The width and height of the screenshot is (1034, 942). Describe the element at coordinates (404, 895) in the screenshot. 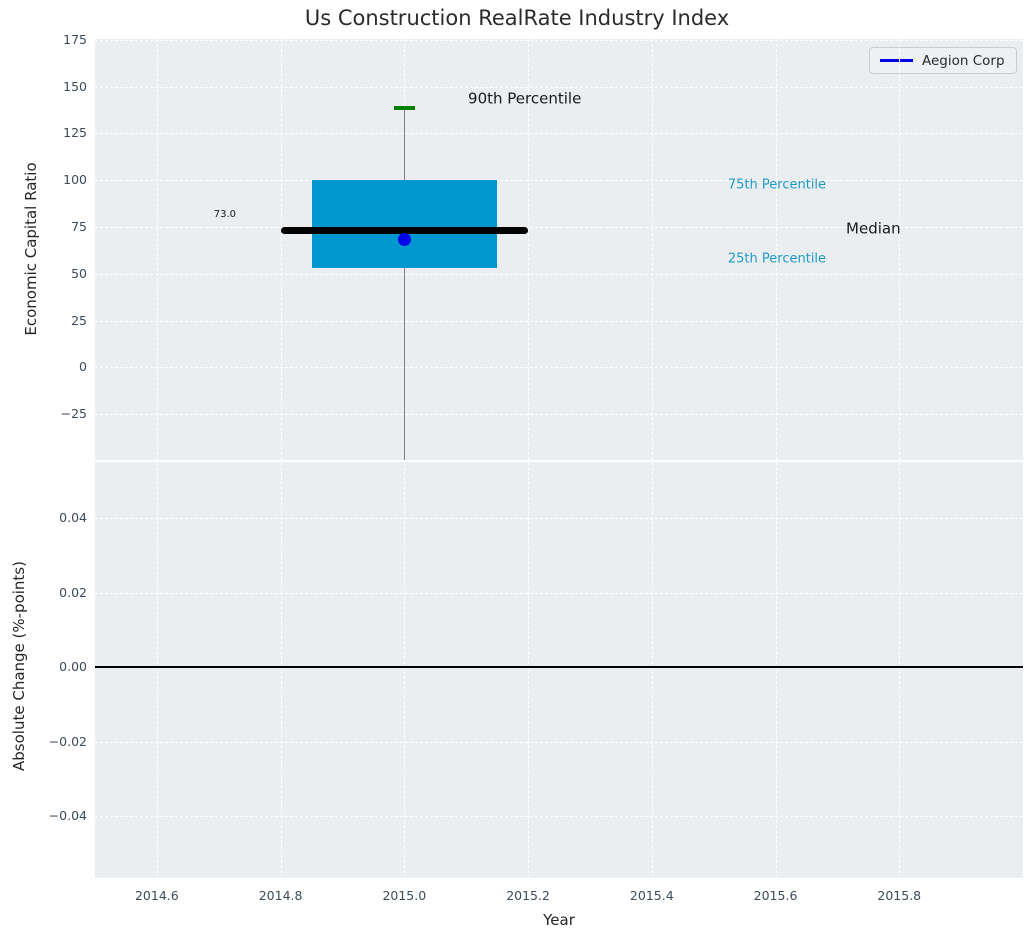

I see `x-tick-label: 2015.0` at that location.